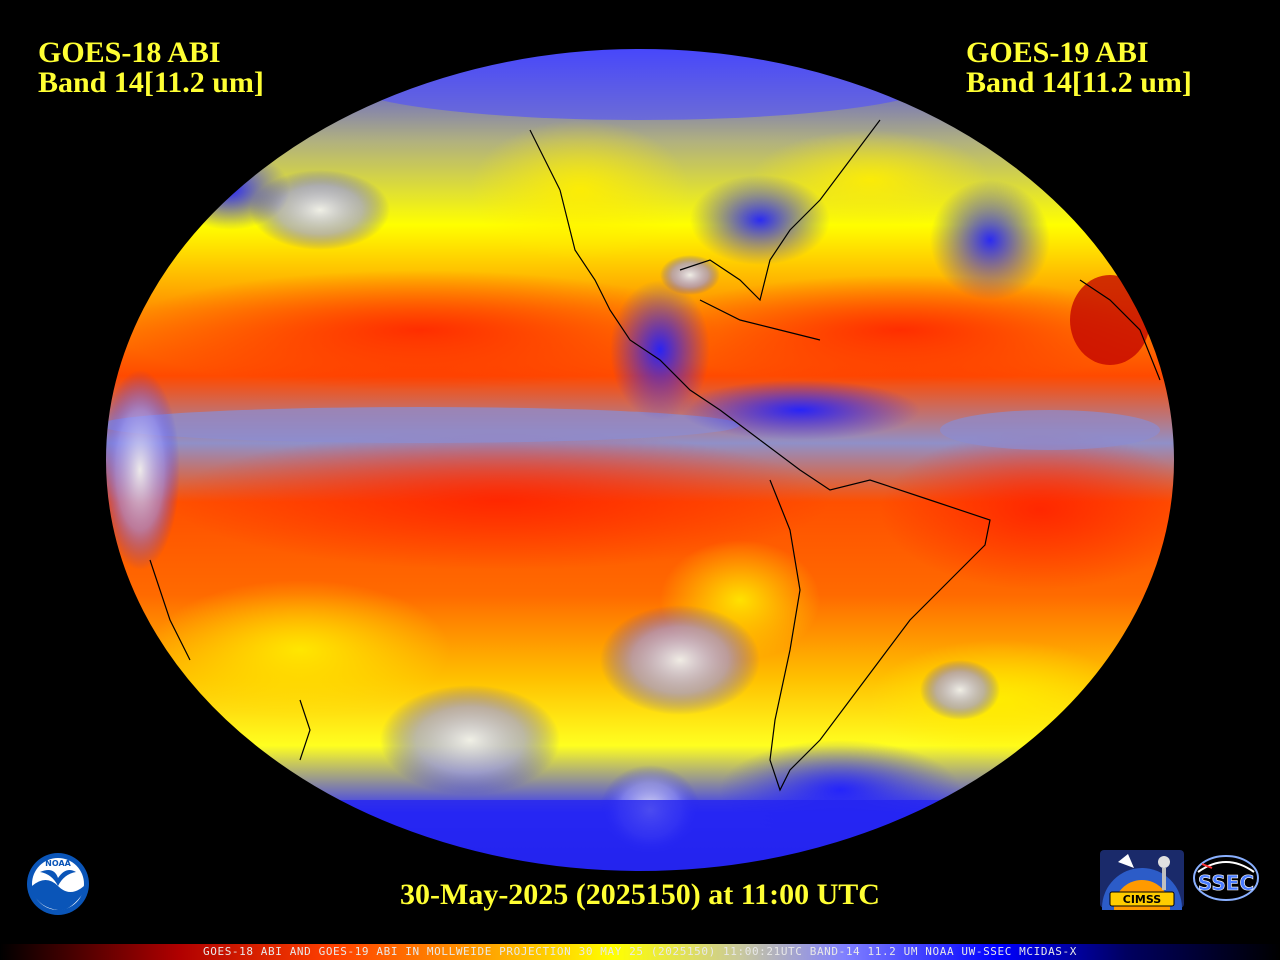 Image resolution: width=1280 pixels, height=960 pixels. Describe the element at coordinates (129, 52) in the screenshot. I see `left-satellite-name: GOES-18 ABI` at that location.